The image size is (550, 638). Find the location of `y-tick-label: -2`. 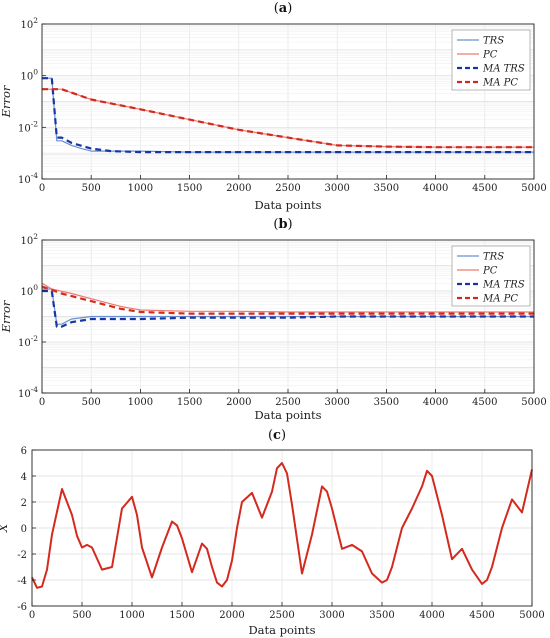

y-tick-label: -2 is located at coordinates (22, 555).